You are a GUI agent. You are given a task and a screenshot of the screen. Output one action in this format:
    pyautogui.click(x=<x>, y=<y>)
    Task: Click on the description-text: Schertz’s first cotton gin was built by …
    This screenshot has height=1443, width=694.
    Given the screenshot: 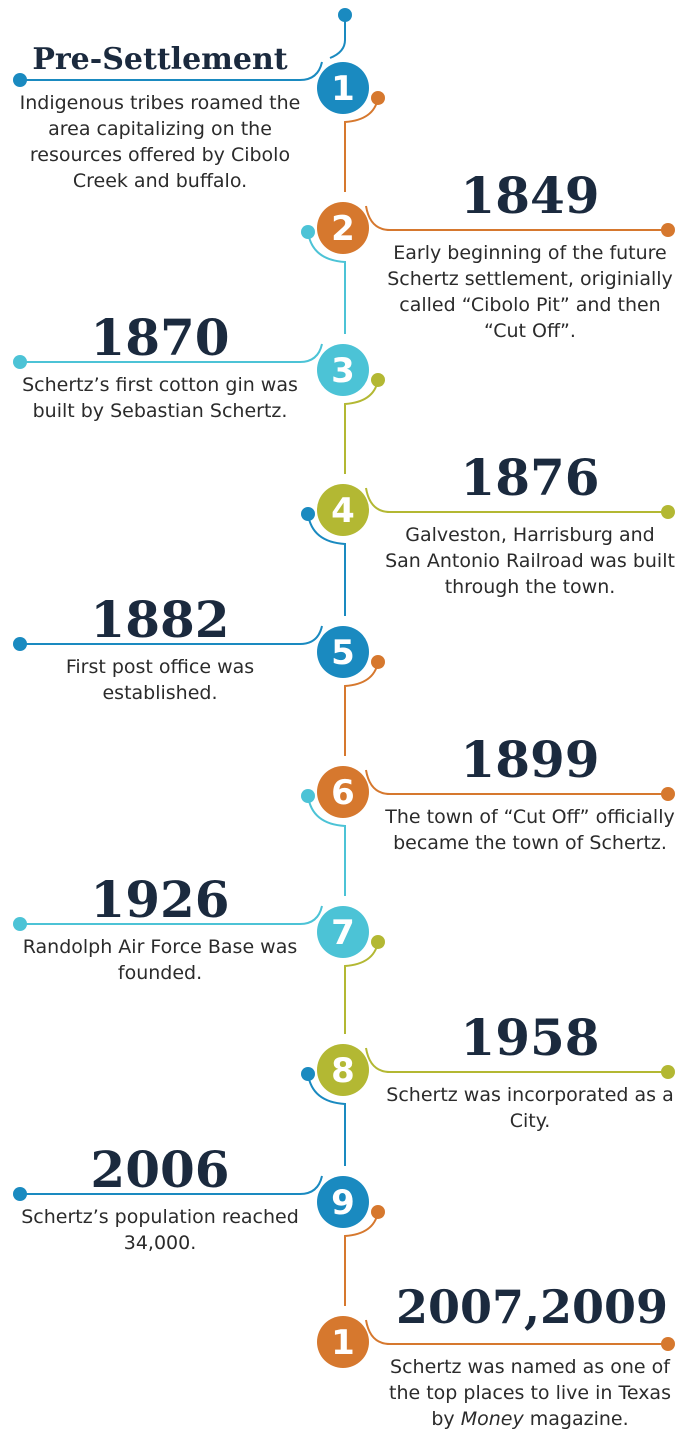 What is the action you would take?
    pyautogui.click(x=160, y=398)
    